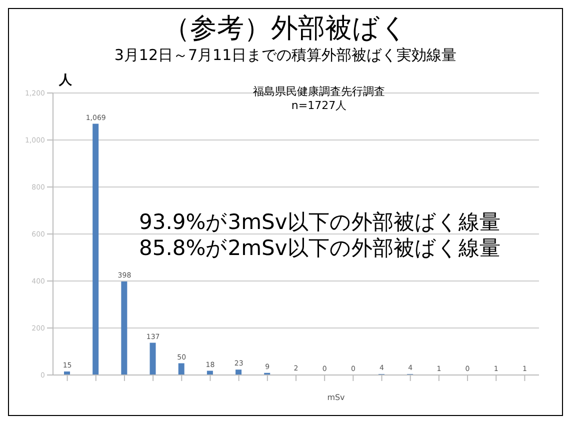  What do you see at coordinates (319, 92) in the screenshot?
I see `annotation: 福島県民健康調査先行調査` at bounding box center [319, 92].